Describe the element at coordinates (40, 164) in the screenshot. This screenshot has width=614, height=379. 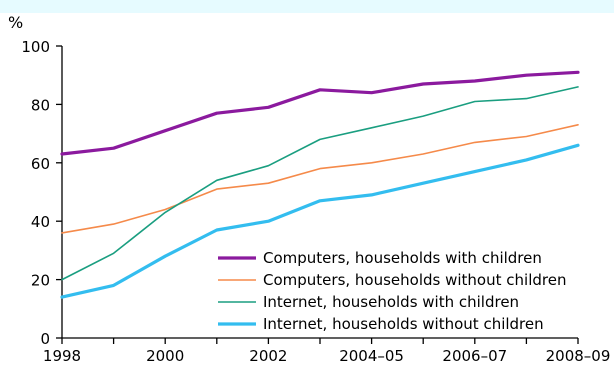
I see `y-tick-label: 60` at that location.